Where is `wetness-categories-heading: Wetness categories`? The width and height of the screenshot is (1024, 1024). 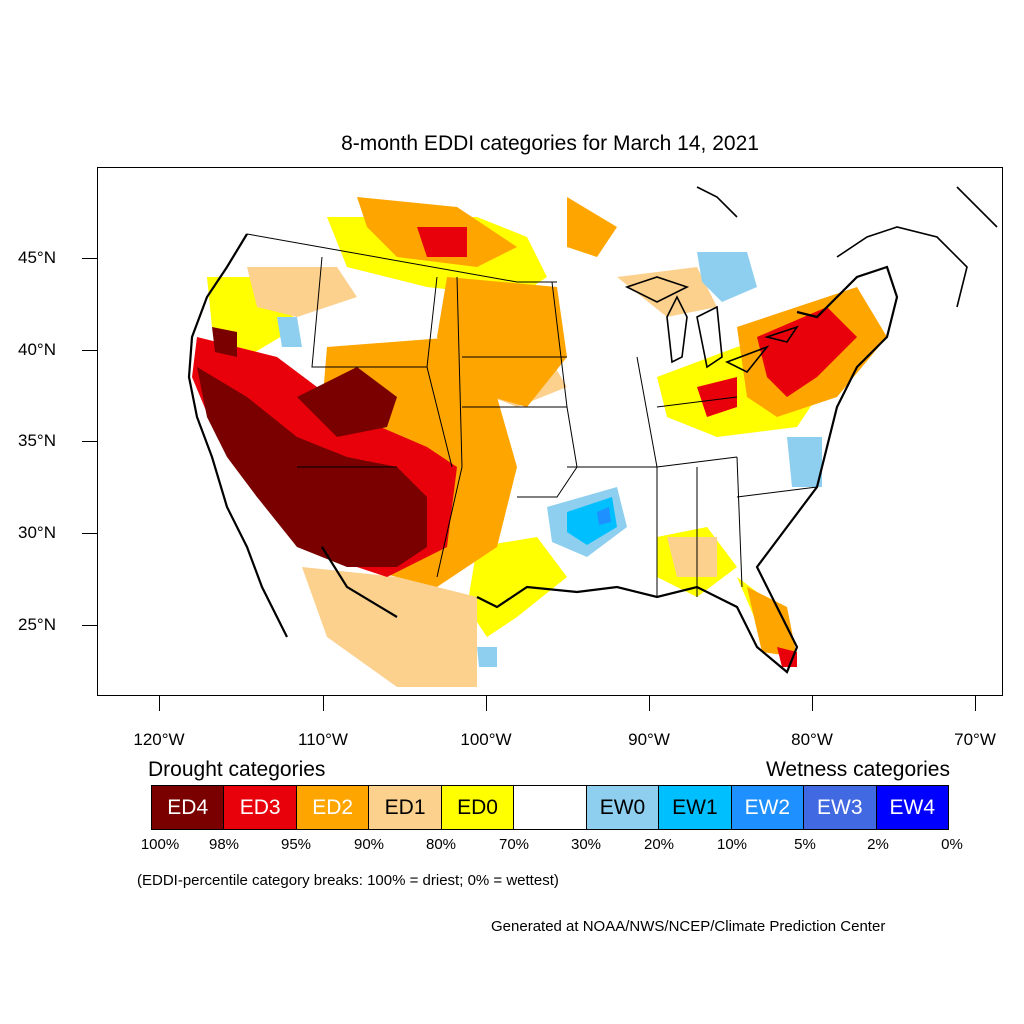 wetness-categories-heading: Wetness categories is located at coordinates (857, 769).